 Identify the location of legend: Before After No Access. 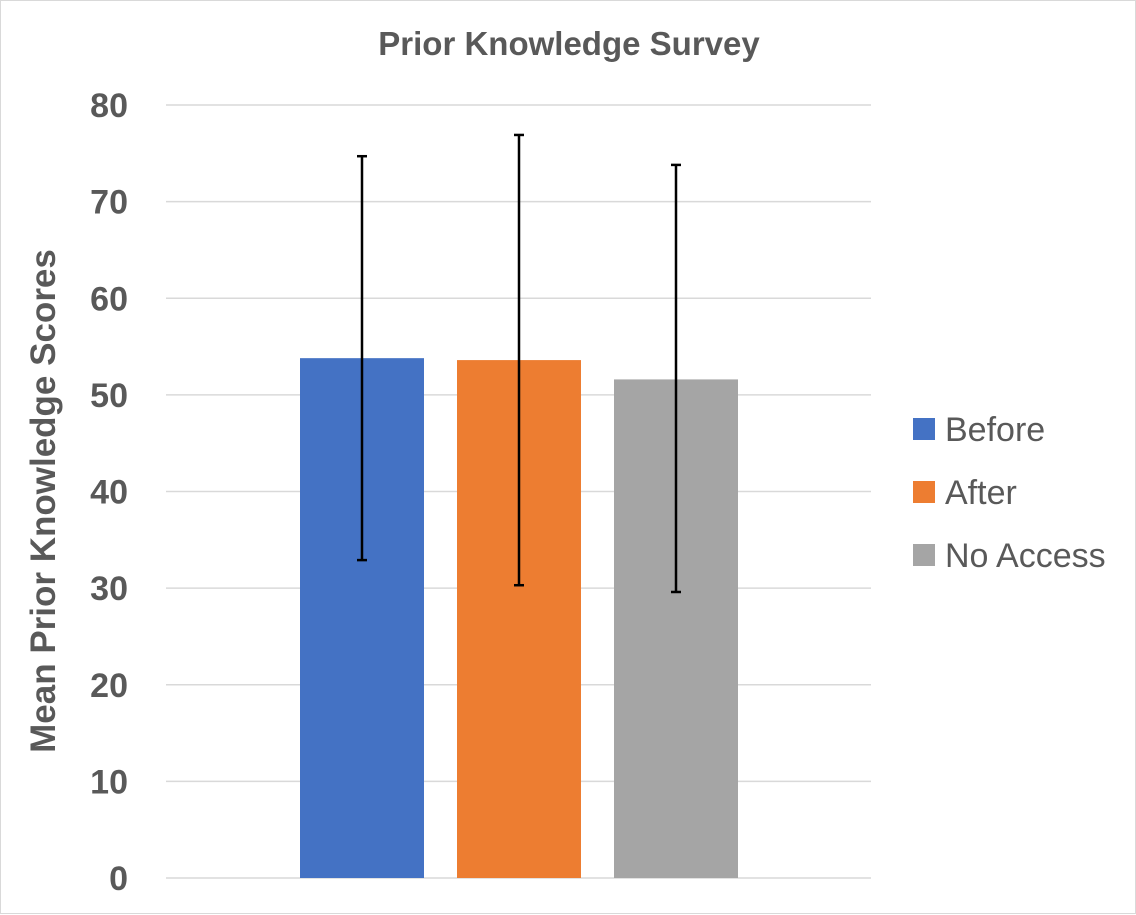
(1009, 493).